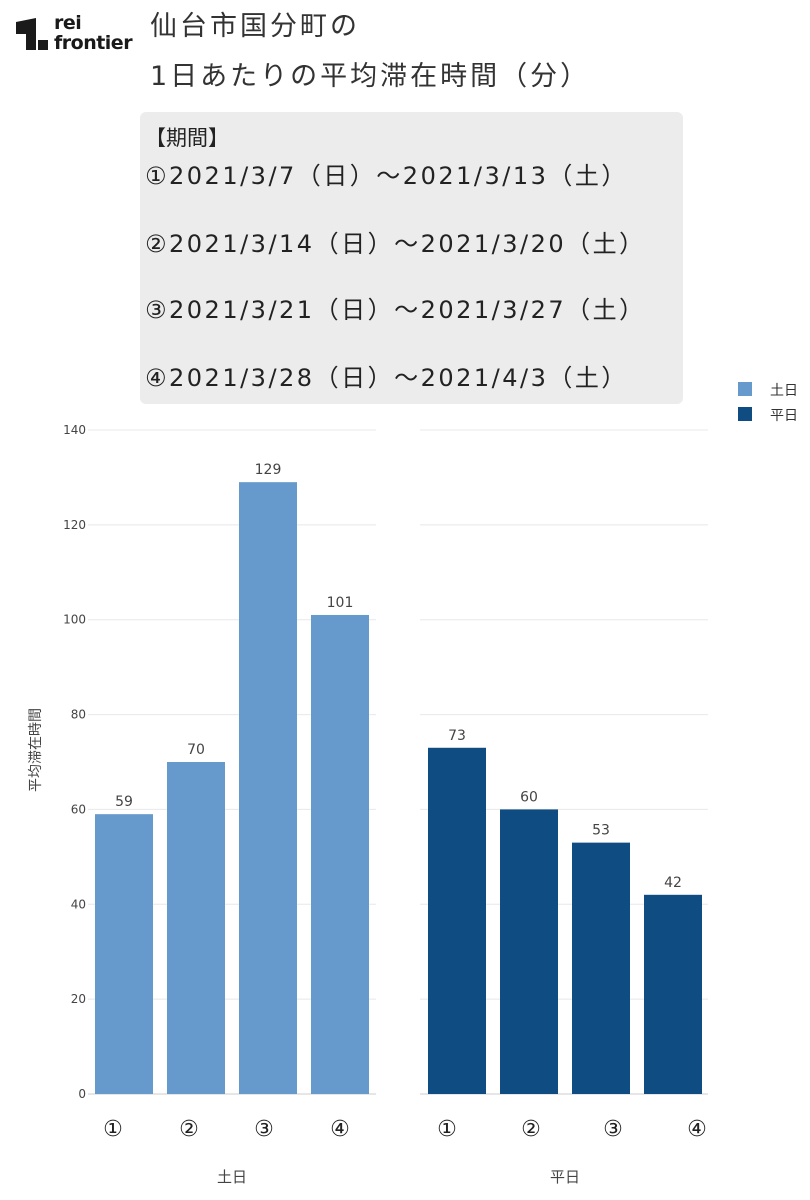 The width and height of the screenshot is (810, 1200). I want to click on x-axis-label: 土日, so click(232, 1177).